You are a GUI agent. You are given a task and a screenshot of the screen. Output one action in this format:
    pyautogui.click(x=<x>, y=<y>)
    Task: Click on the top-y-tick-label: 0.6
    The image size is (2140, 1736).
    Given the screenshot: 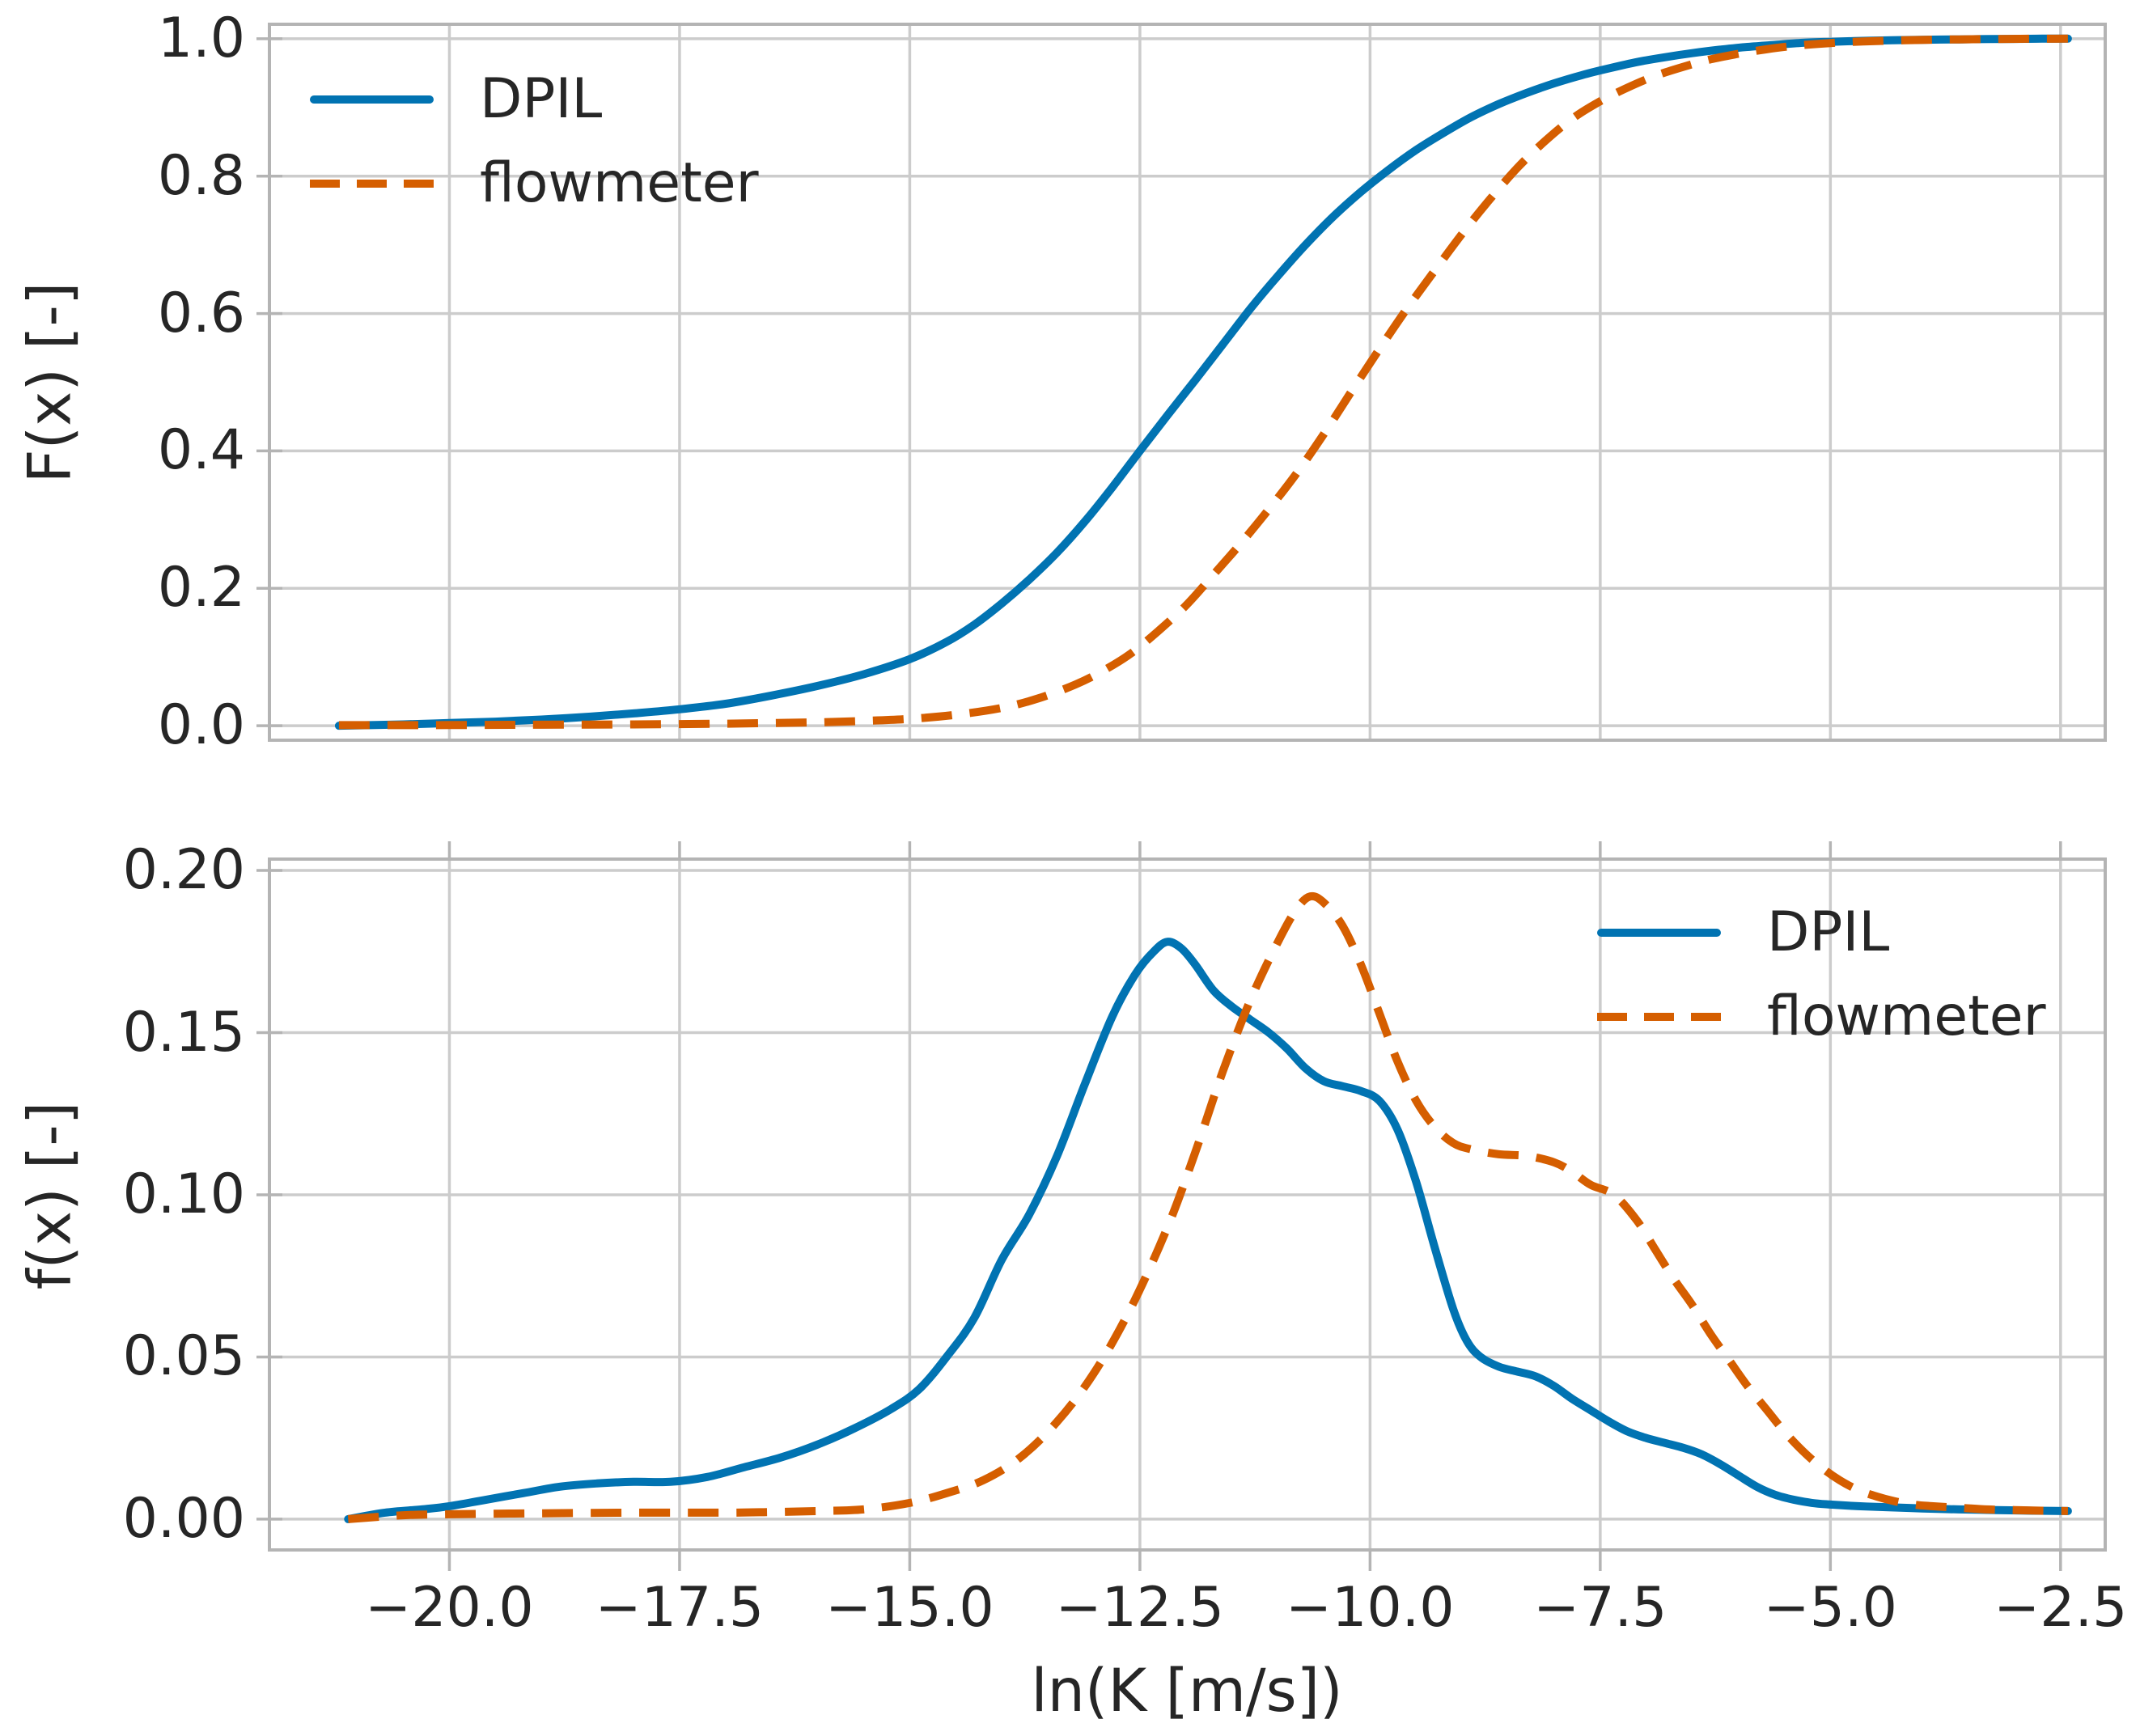 What is the action you would take?
    pyautogui.click(x=201, y=313)
    